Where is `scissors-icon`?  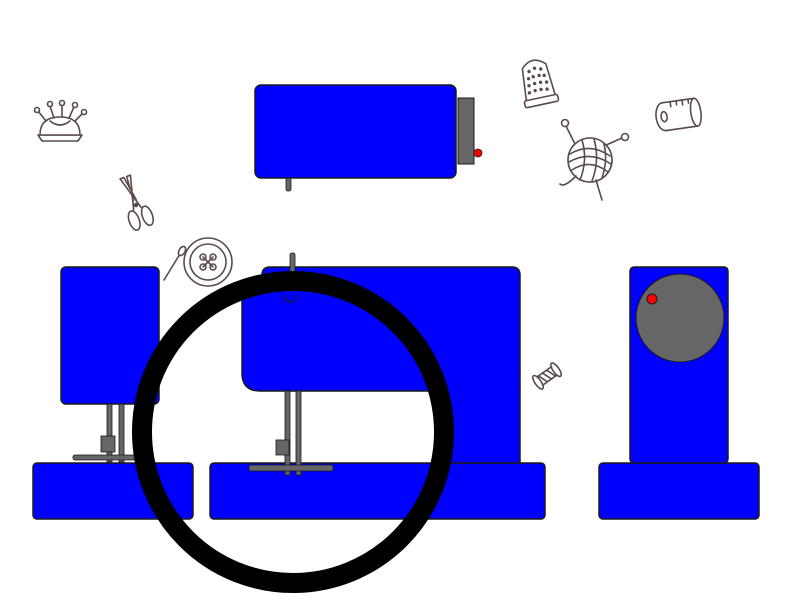
scissors-icon is located at coordinates (136, 202).